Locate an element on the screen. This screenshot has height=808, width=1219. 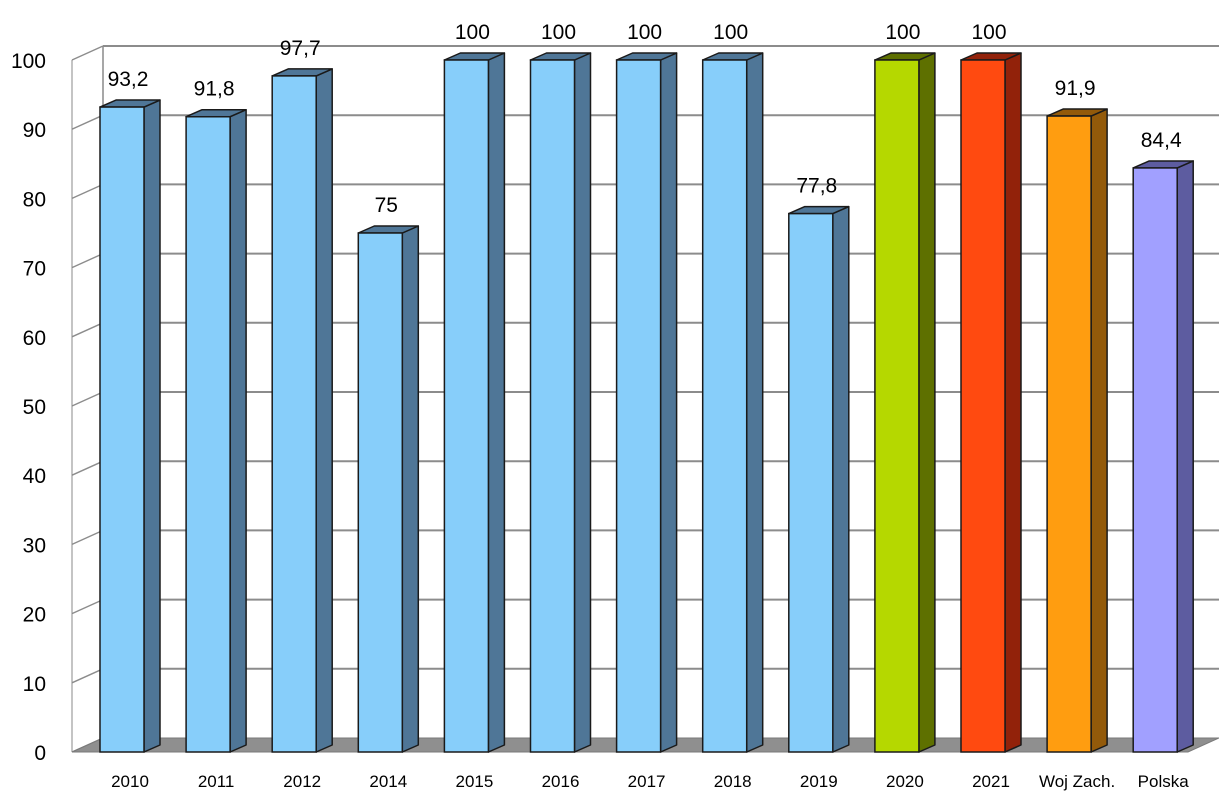
y-axis-tick-labels: 0 10 20 30 40 50 60 70 80 90 100 is located at coordinates (28, 407).